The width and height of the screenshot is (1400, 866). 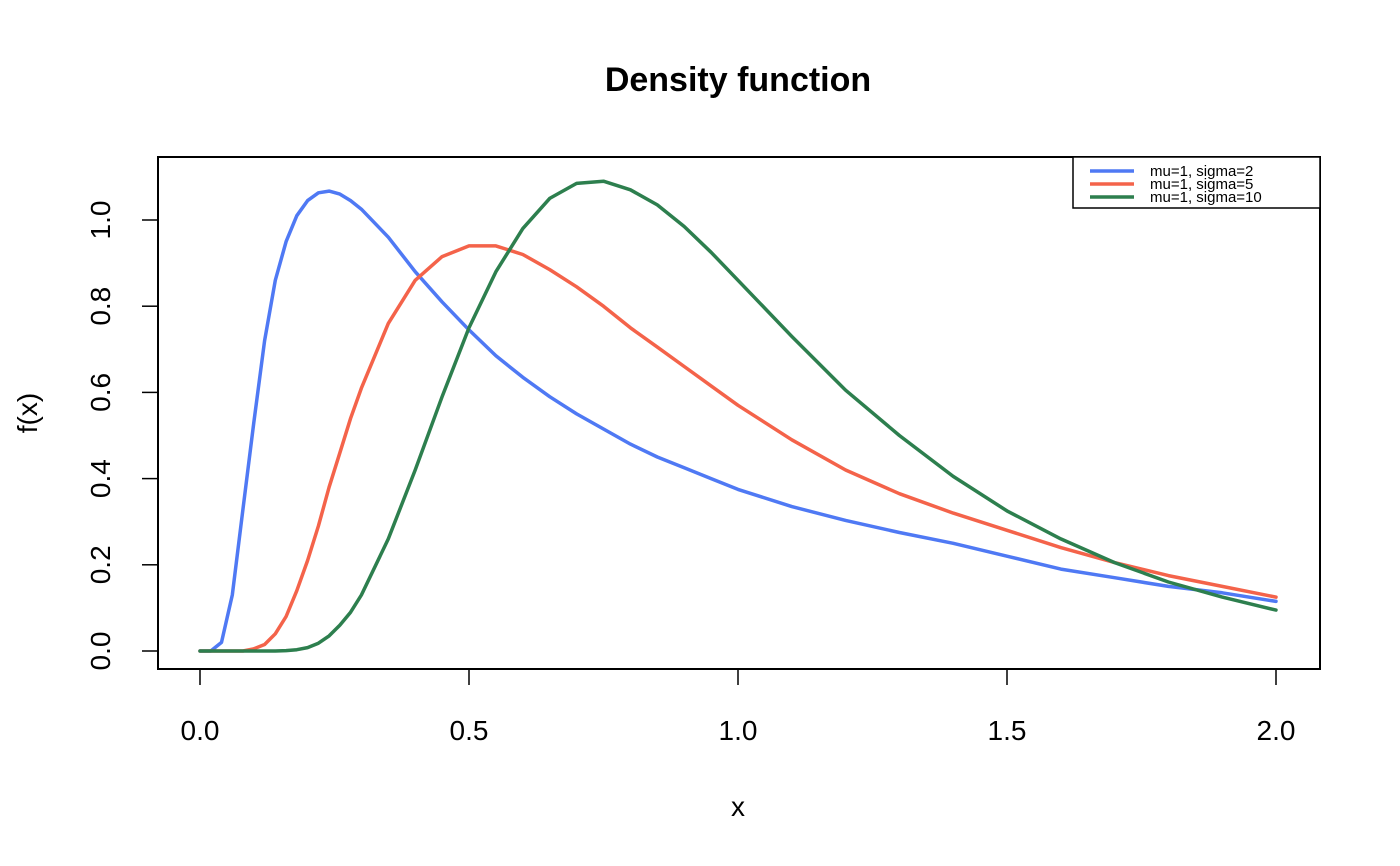 What do you see at coordinates (469, 730) in the screenshot?
I see `x-tick-label: 0.5` at bounding box center [469, 730].